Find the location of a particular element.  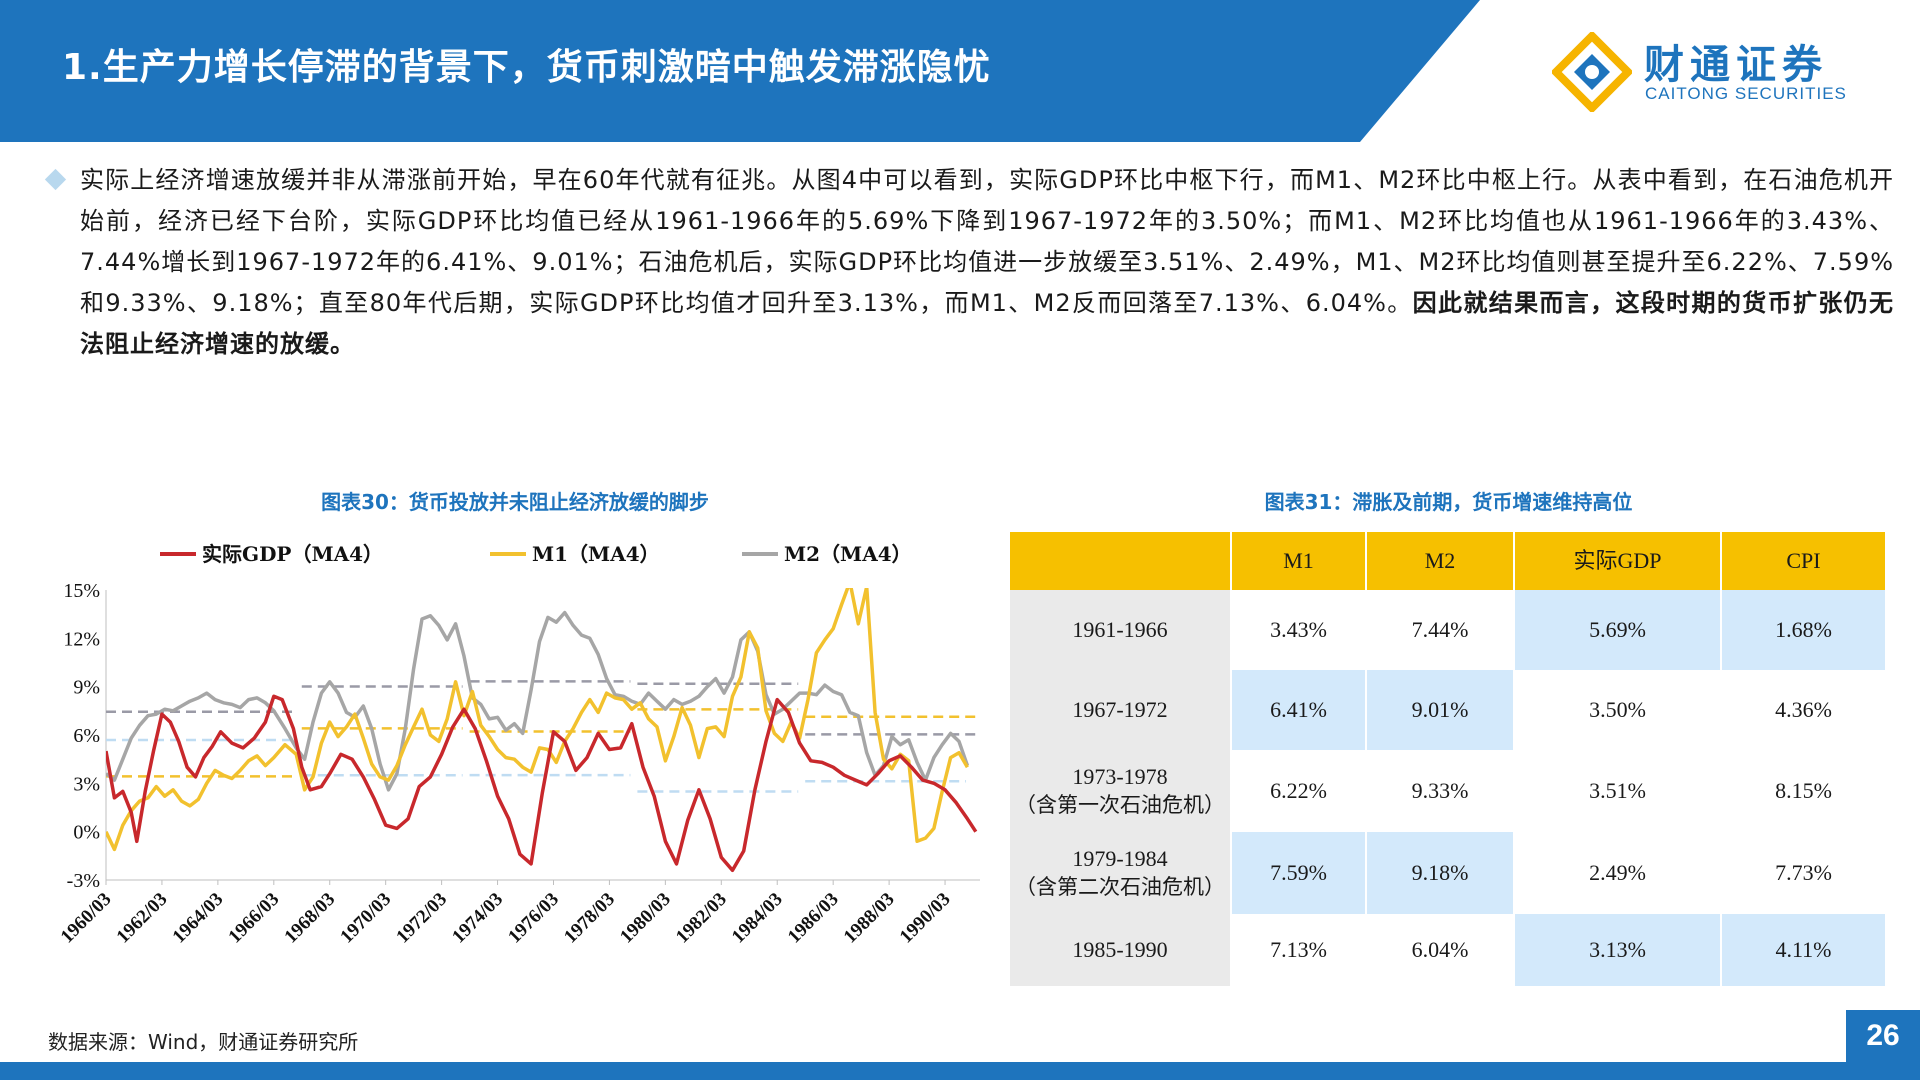

x-tick-label: 1990/03 is located at coordinates (925, 918).